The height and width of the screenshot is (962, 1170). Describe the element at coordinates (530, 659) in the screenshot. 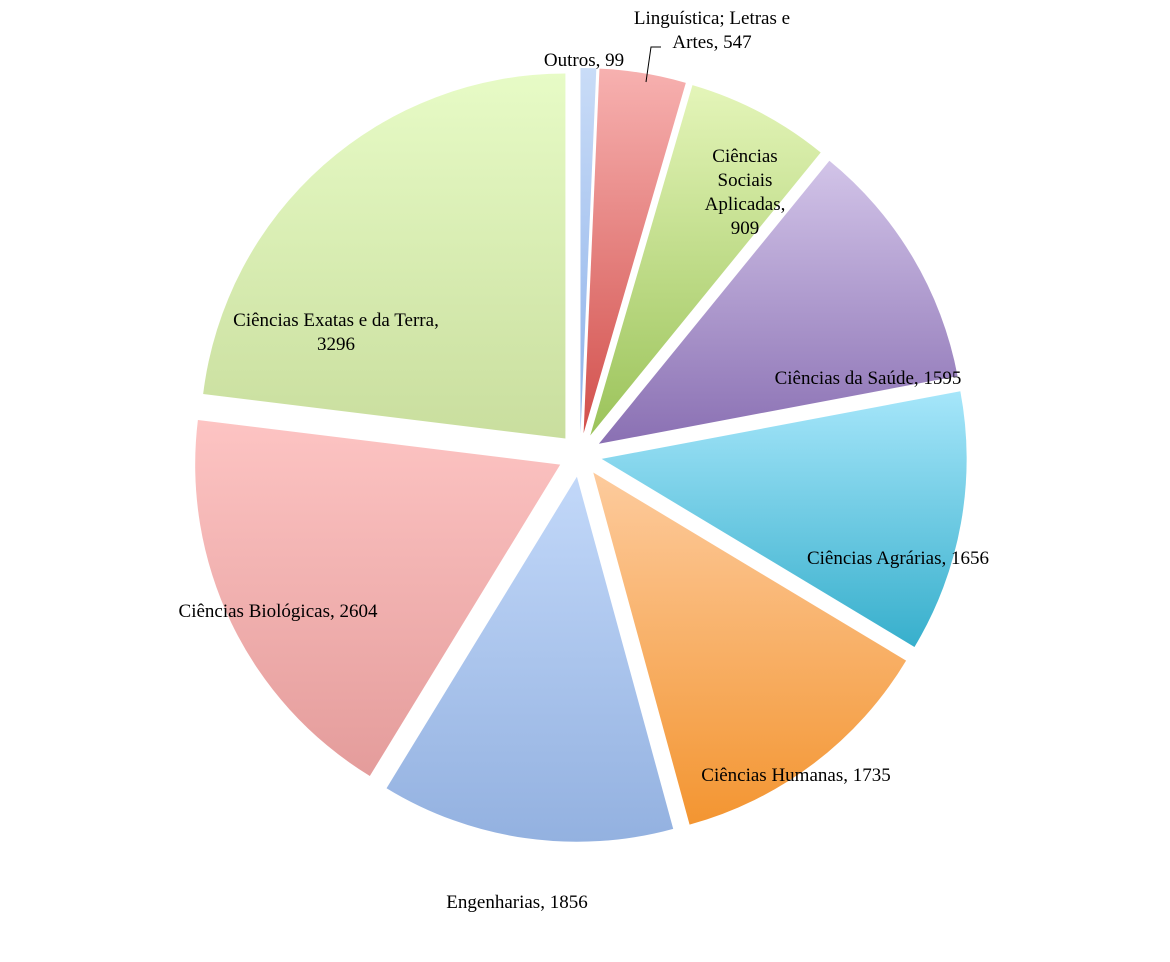

I see `slice-engenharias` at that location.